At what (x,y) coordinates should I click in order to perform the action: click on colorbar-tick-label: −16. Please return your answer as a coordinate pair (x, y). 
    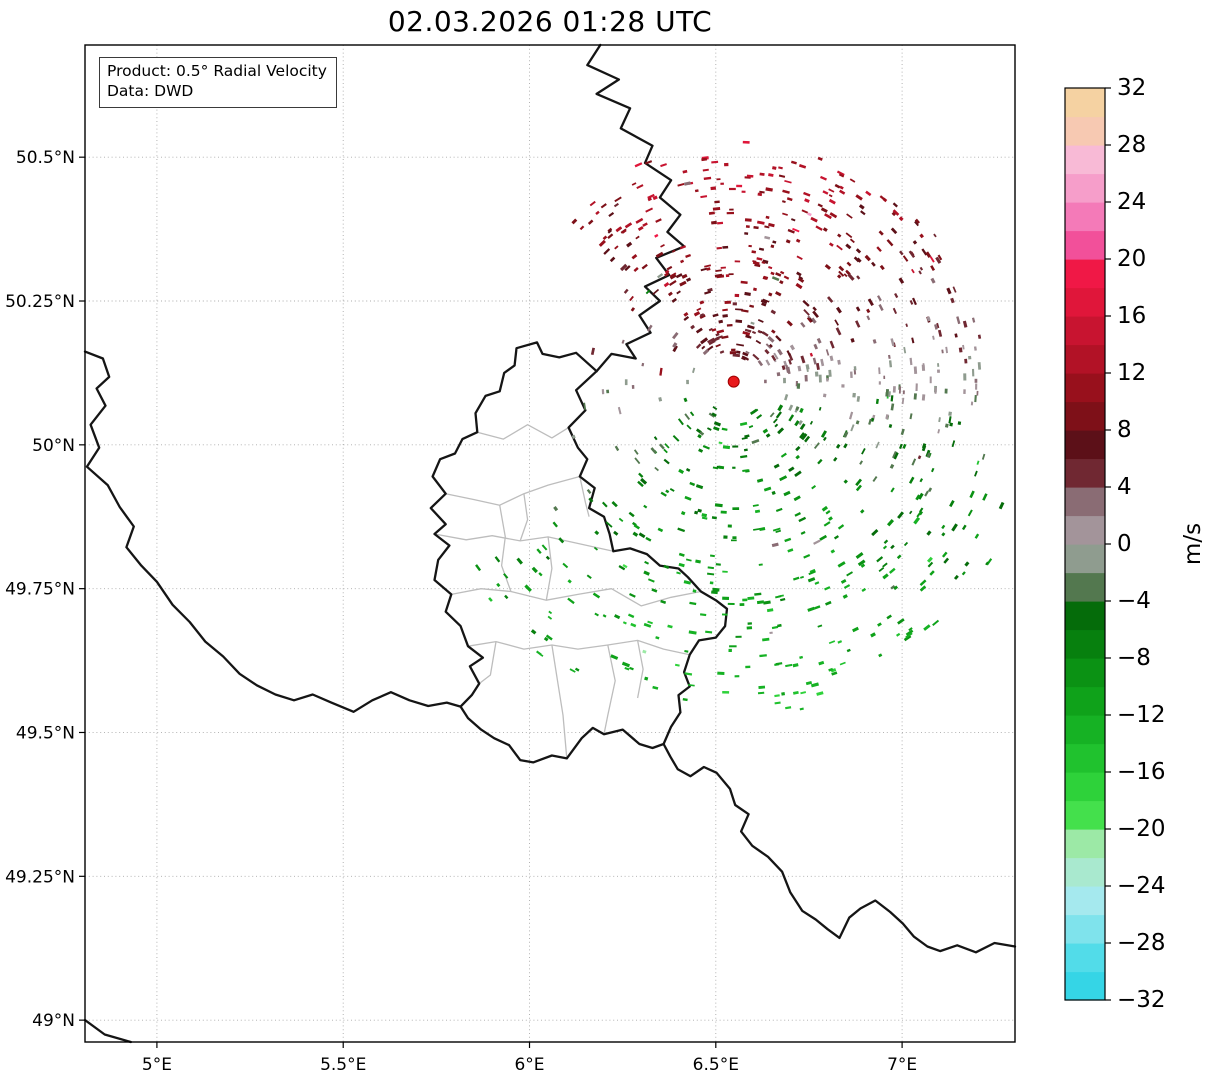
    Looking at the image, I should click on (1141, 772).